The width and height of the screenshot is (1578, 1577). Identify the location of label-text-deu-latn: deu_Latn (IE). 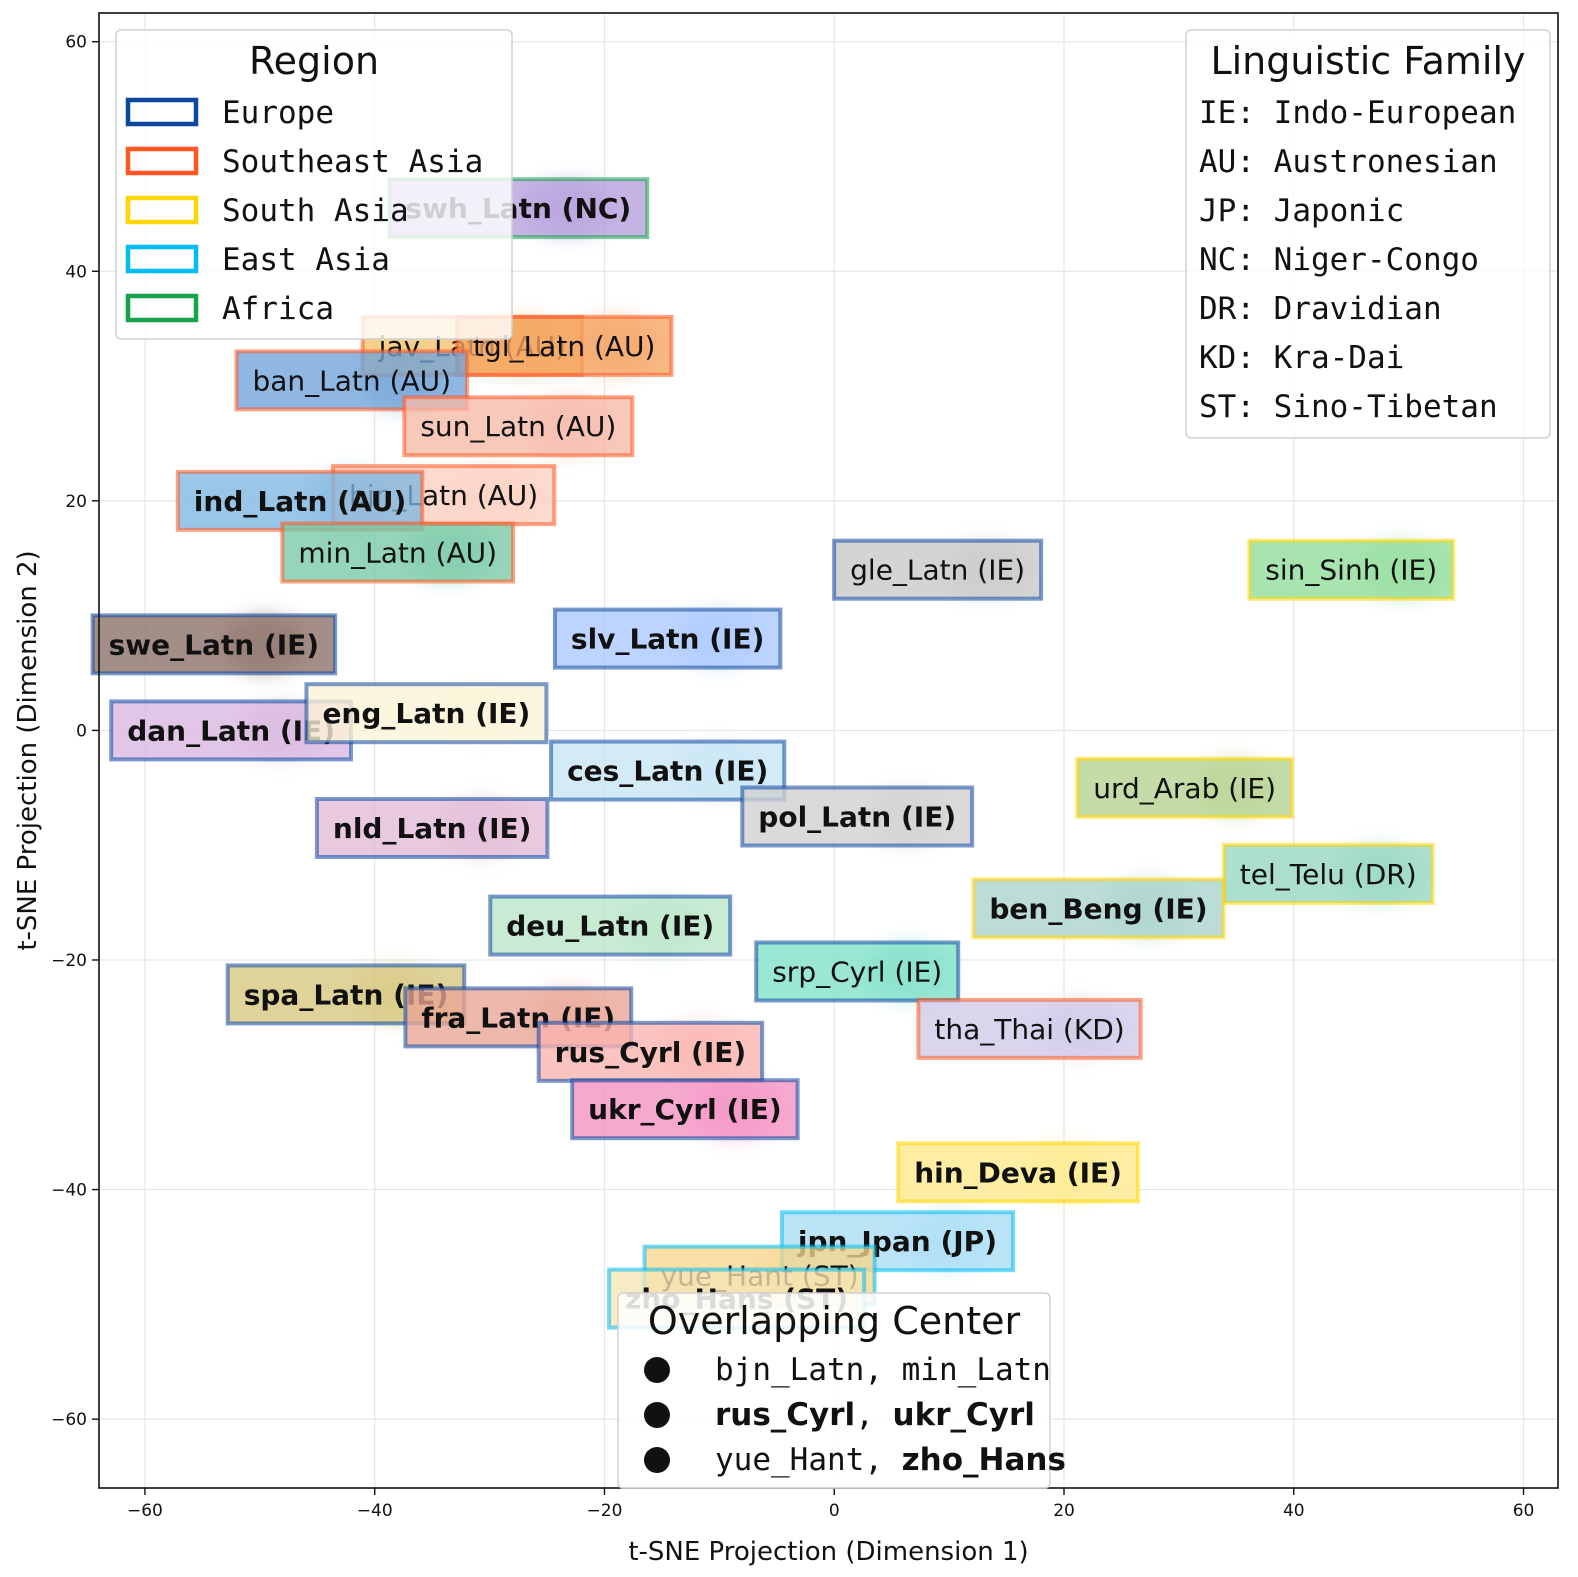
(610, 926).